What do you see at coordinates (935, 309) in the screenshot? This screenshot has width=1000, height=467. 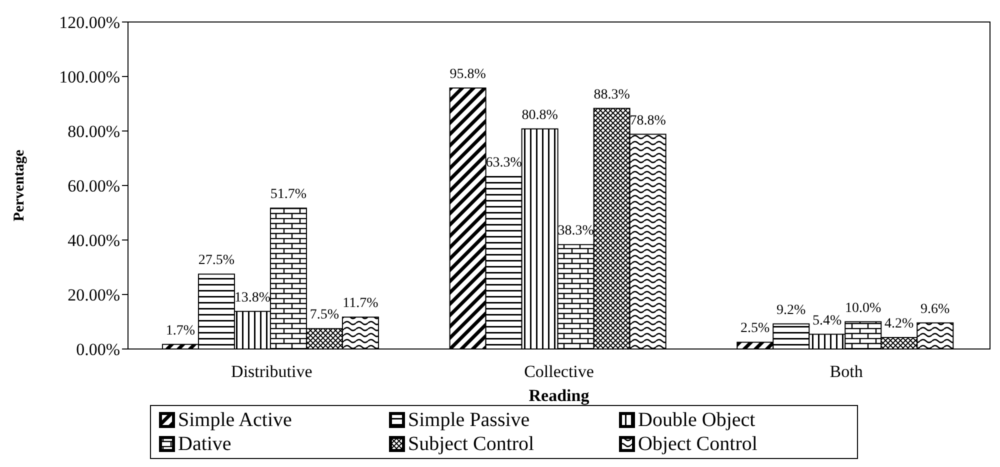 I see `data-label: 9.6%` at bounding box center [935, 309].